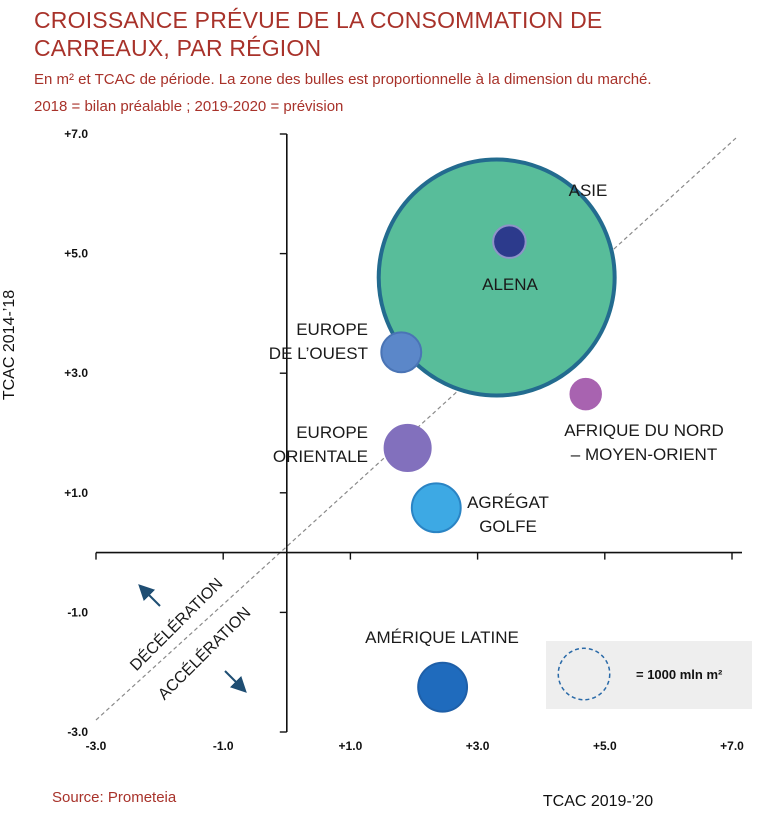 Image resolution: width=760 pixels, height=820 pixels. Describe the element at coordinates (443, 687) in the screenshot. I see `bubble-am-rique-latine` at that location.